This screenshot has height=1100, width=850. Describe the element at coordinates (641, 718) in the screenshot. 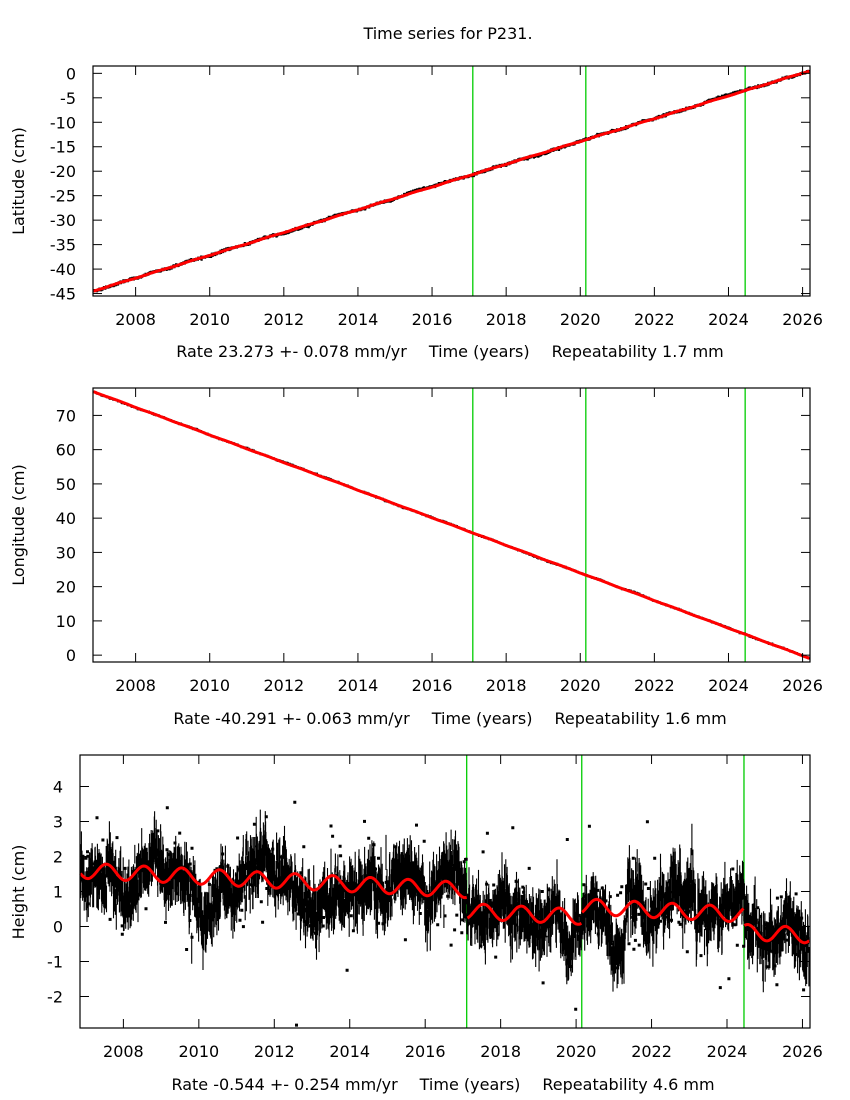

I see `repeatability-text: Repeatability 1.6 mm` at that location.